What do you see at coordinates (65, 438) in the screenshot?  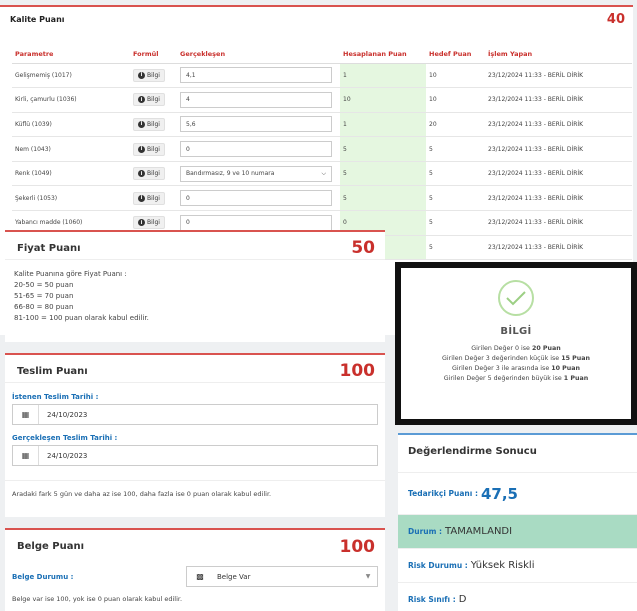 I see `actual-date-label: Gerçekleşen Teslim Tarihi :` at bounding box center [65, 438].